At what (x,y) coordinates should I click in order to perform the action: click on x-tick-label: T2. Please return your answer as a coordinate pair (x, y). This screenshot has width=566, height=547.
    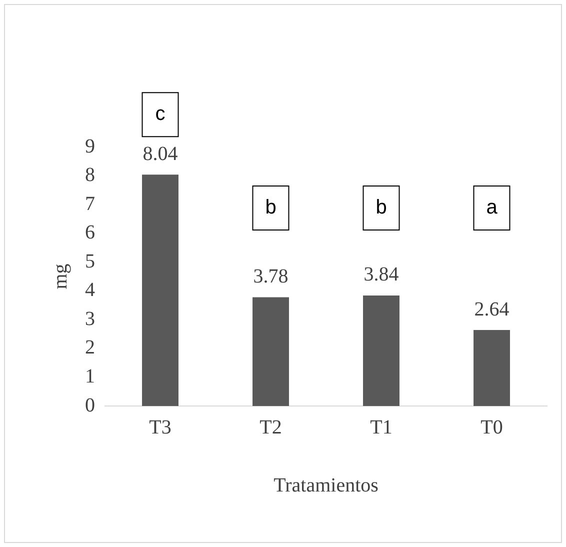
    Looking at the image, I should click on (271, 427).